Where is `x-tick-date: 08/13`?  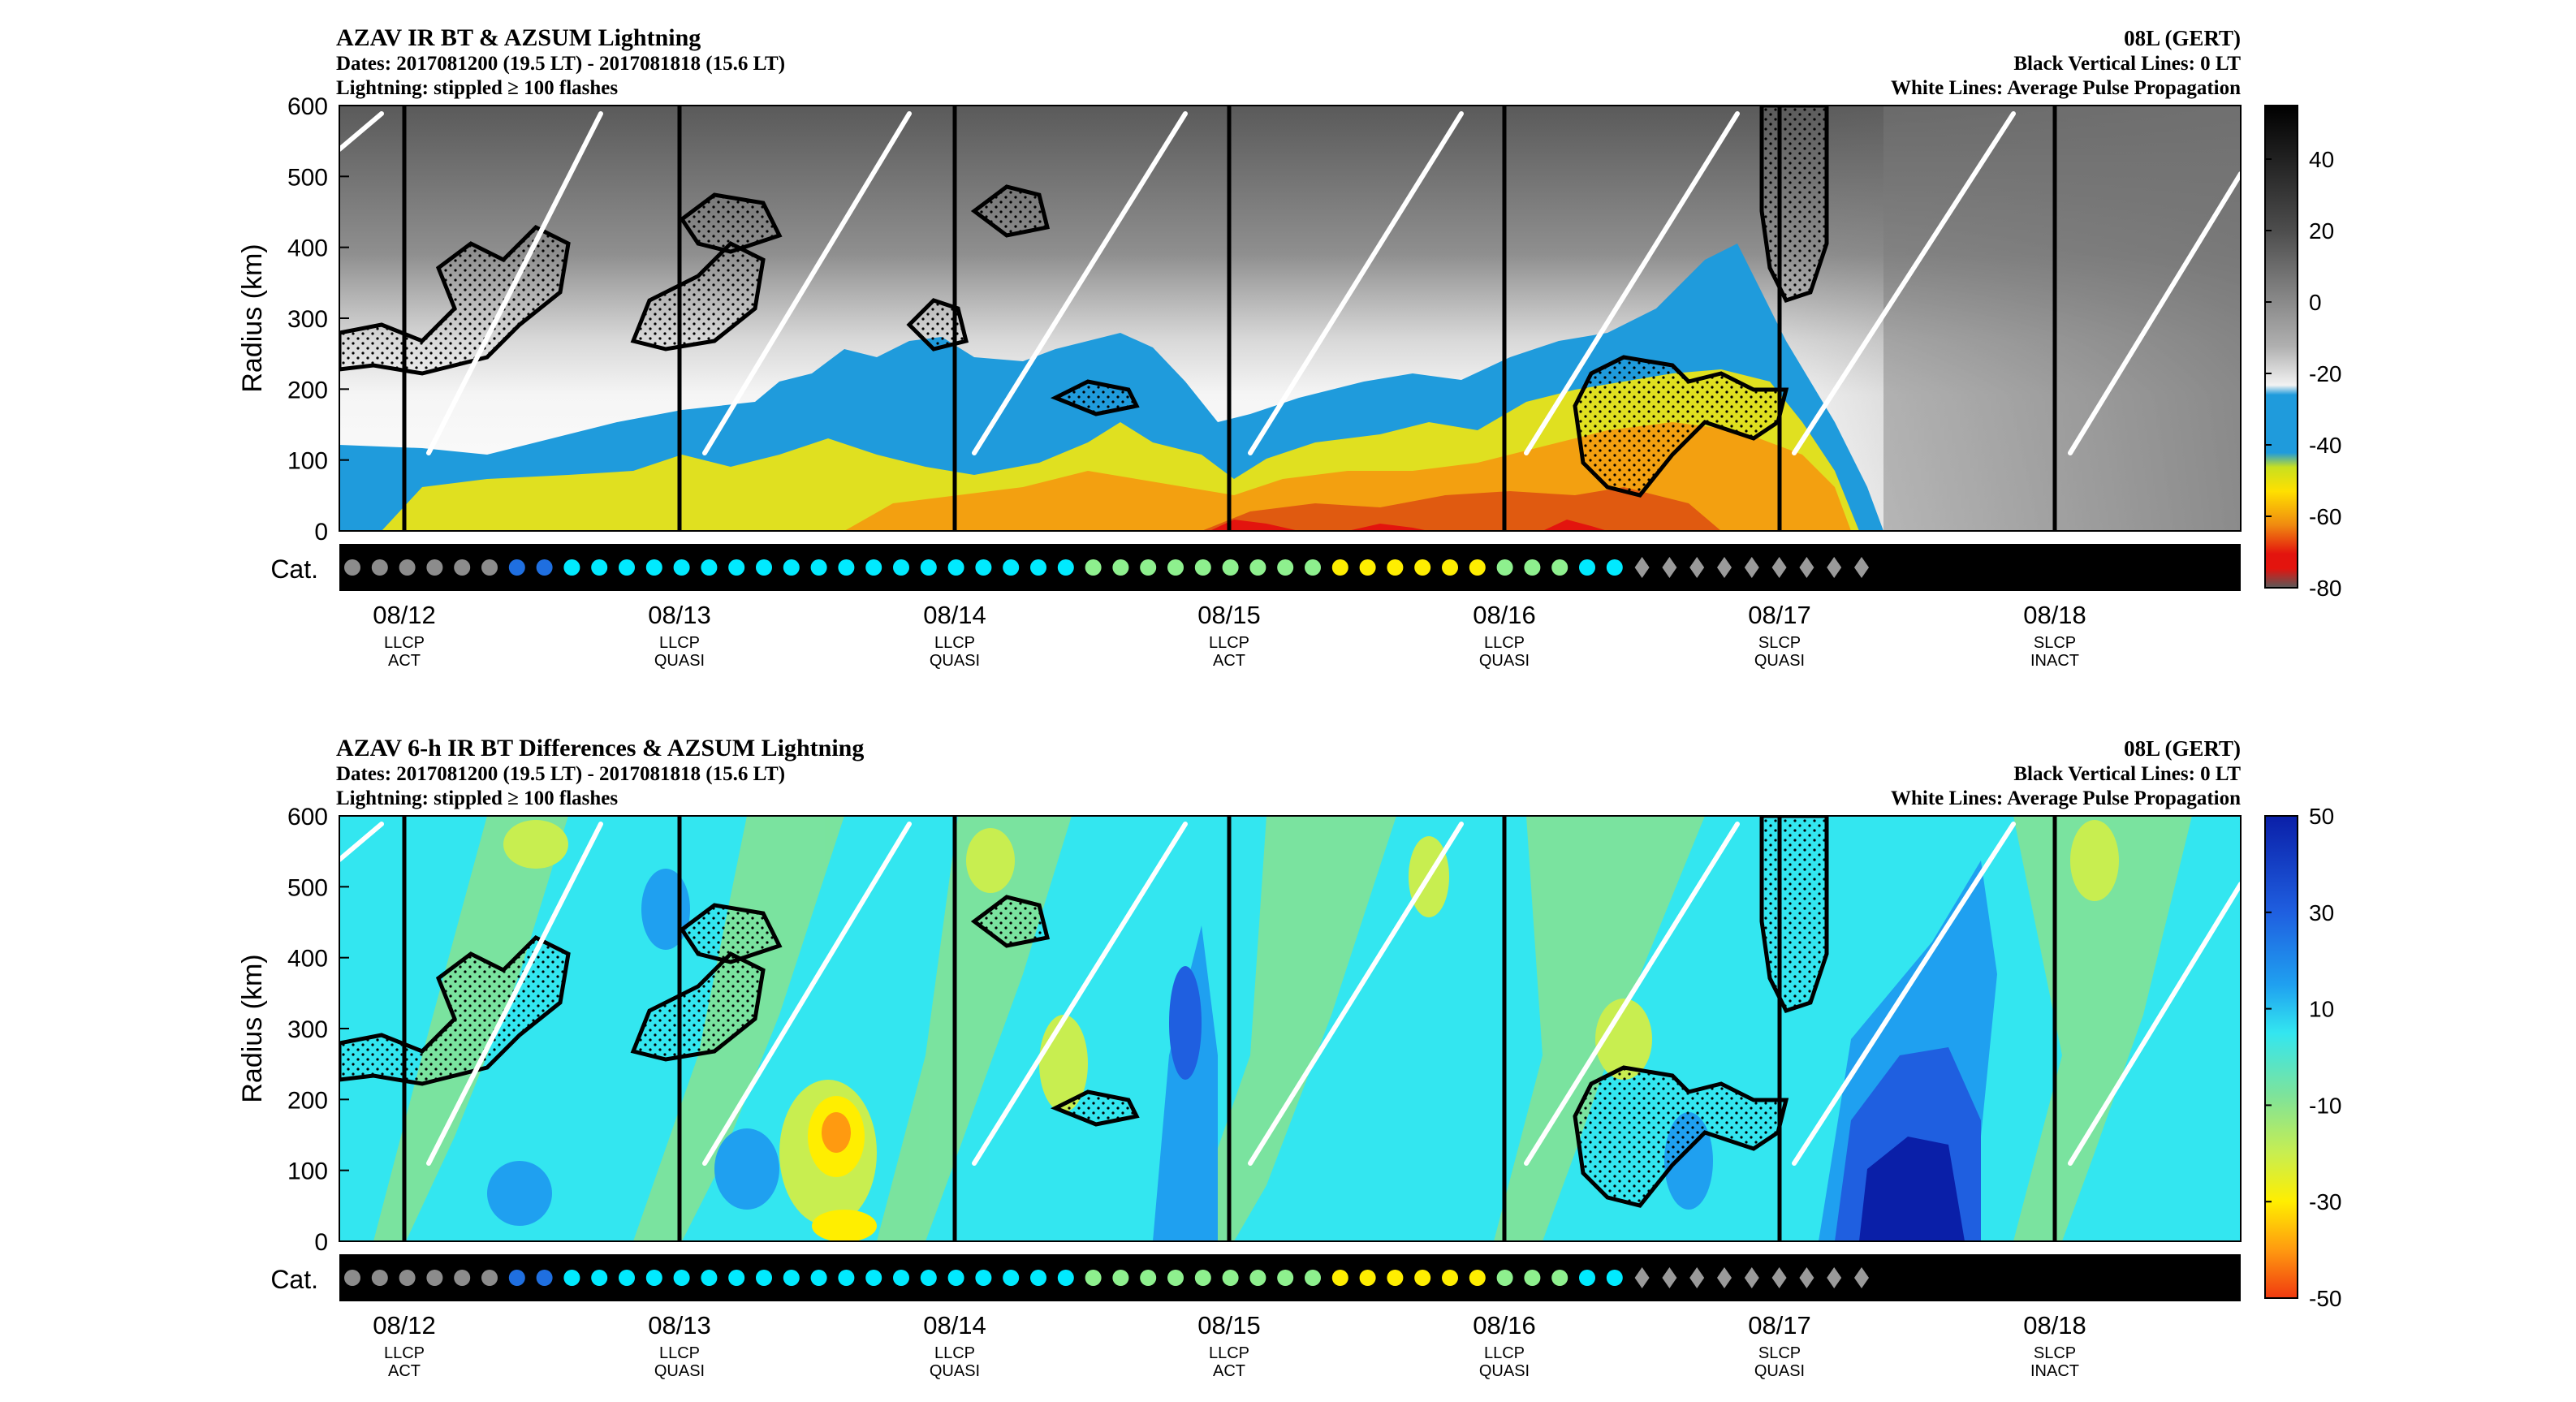 x-tick-date: 08/13 is located at coordinates (679, 615).